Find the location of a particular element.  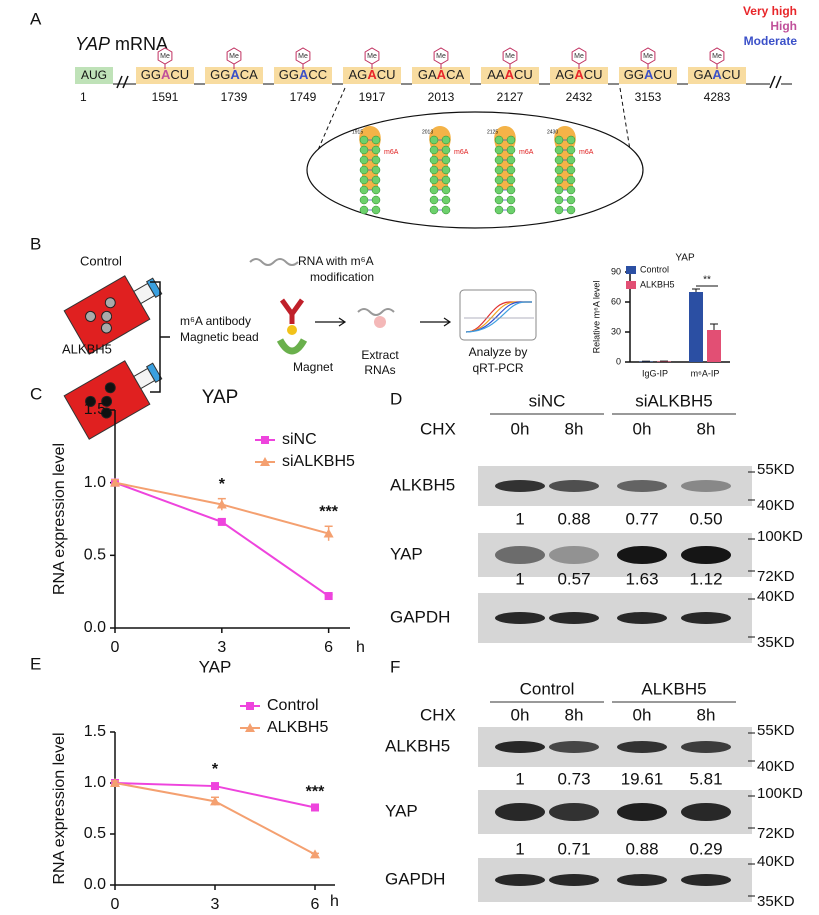

site-seq: GGACA is located at coordinates (234, 74).